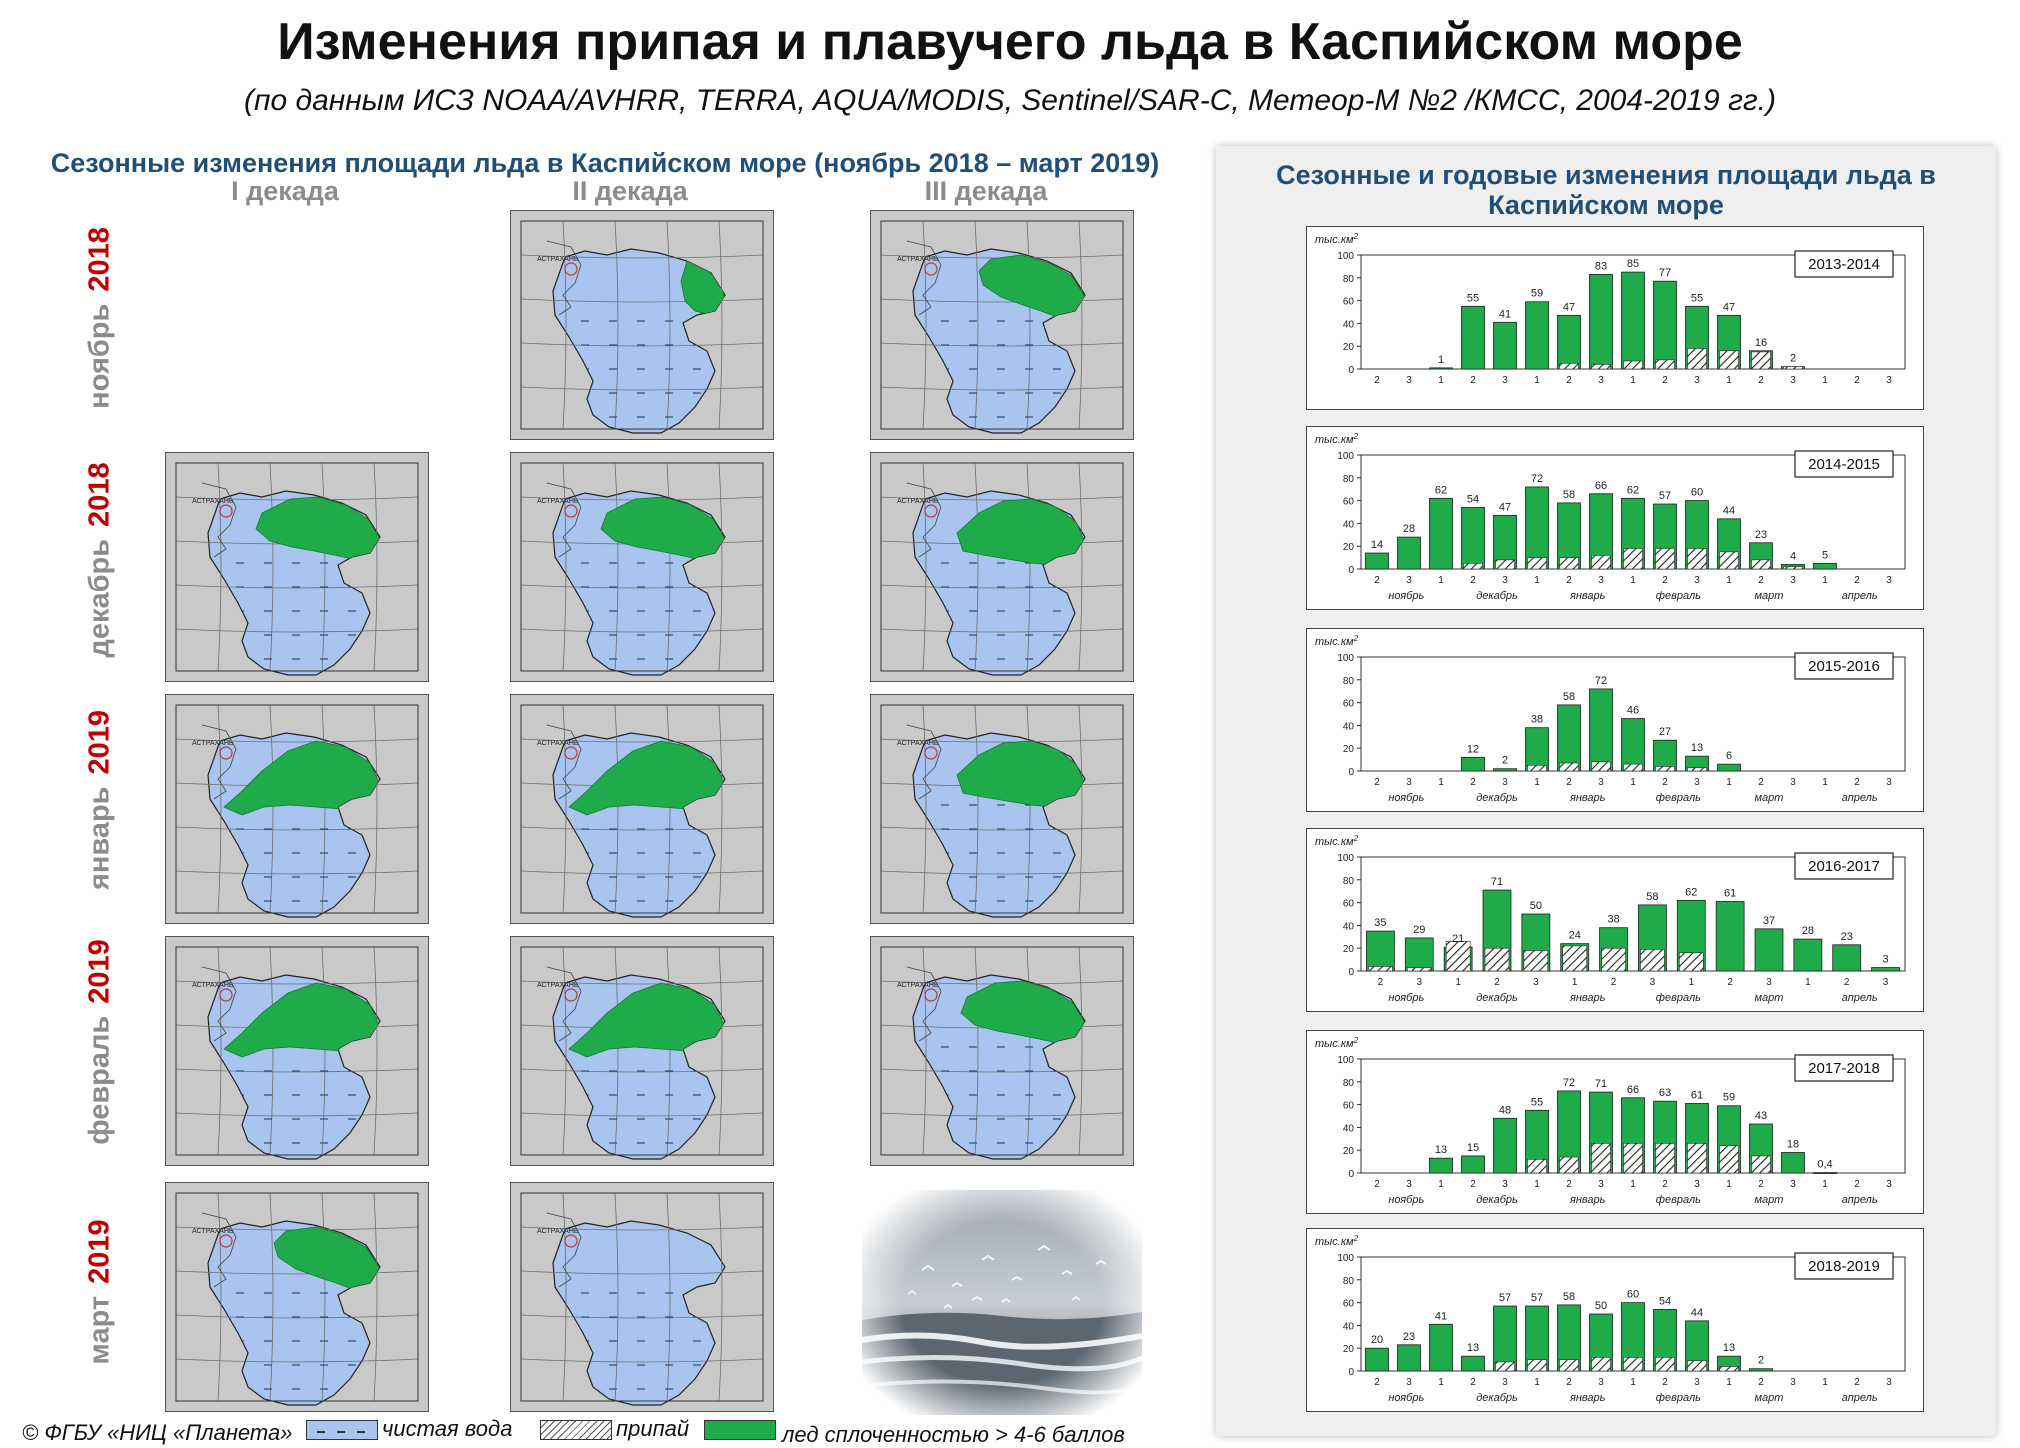  I want to click on data-label: 71, so click(1497, 882).